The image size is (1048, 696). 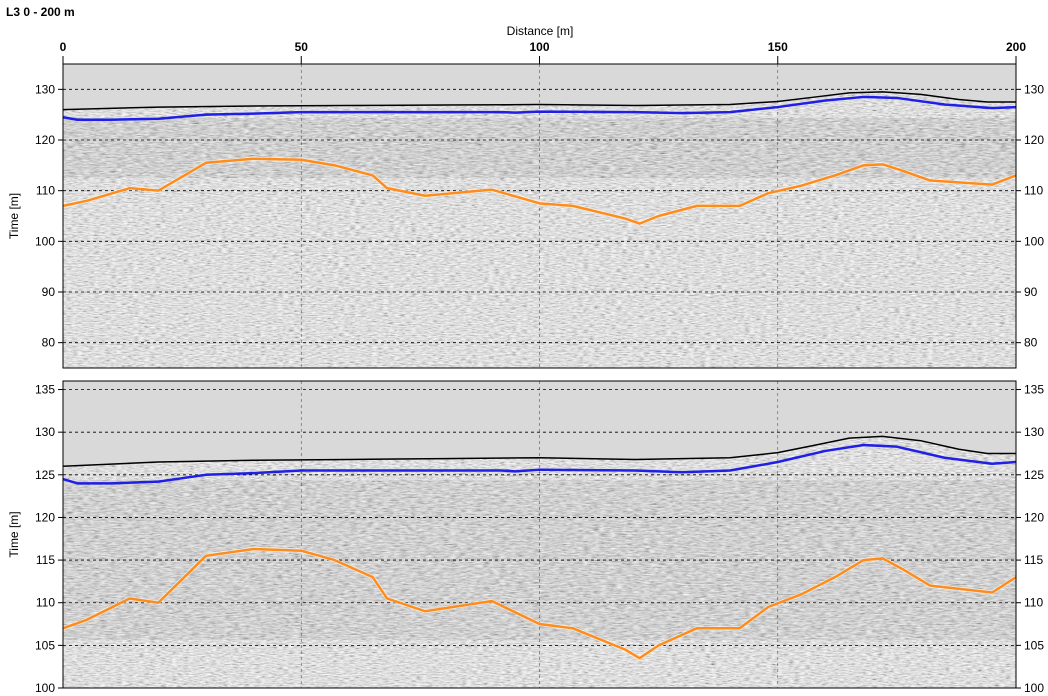 What do you see at coordinates (49, 539) in the screenshot?
I see `y-axis-left-ticks: 100 105 110 115 120 125 130 135` at bounding box center [49, 539].